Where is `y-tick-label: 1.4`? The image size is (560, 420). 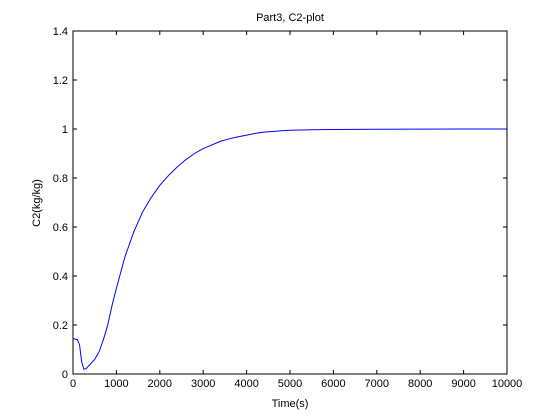 y-tick-label: 1.4 is located at coordinates (60, 32).